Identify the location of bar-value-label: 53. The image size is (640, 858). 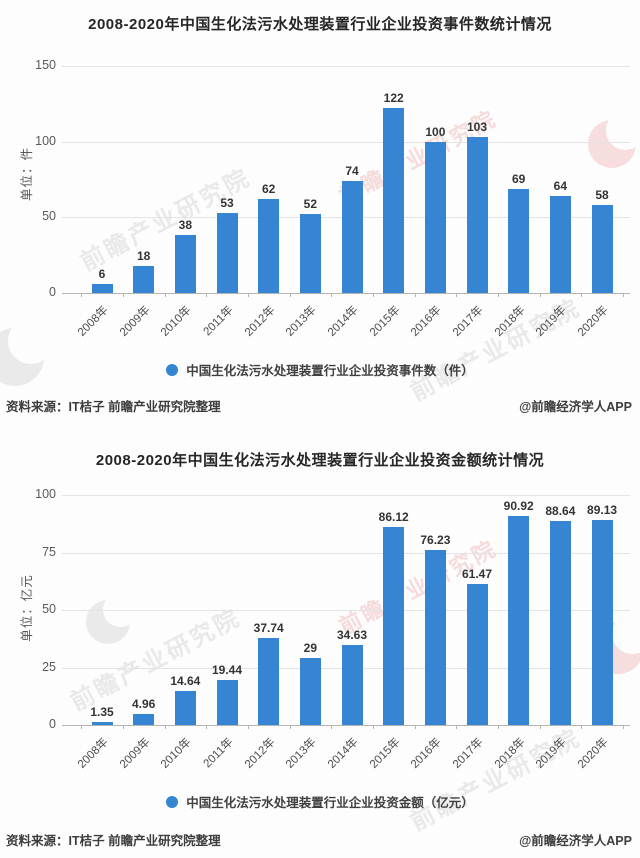
(227, 202).